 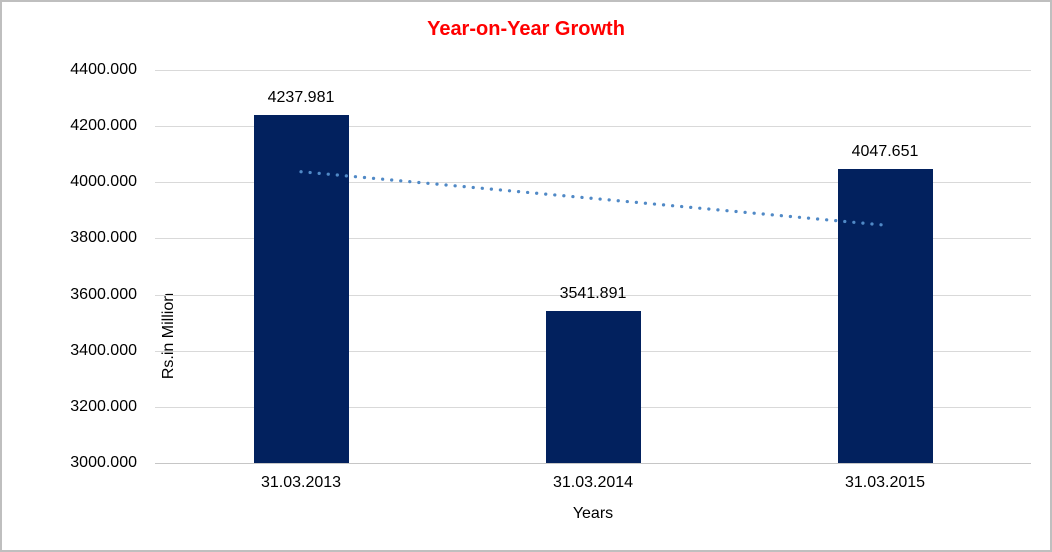 What do you see at coordinates (103, 69) in the screenshot?
I see `y-tick-label: 4400.000` at bounding box center [103, 69].